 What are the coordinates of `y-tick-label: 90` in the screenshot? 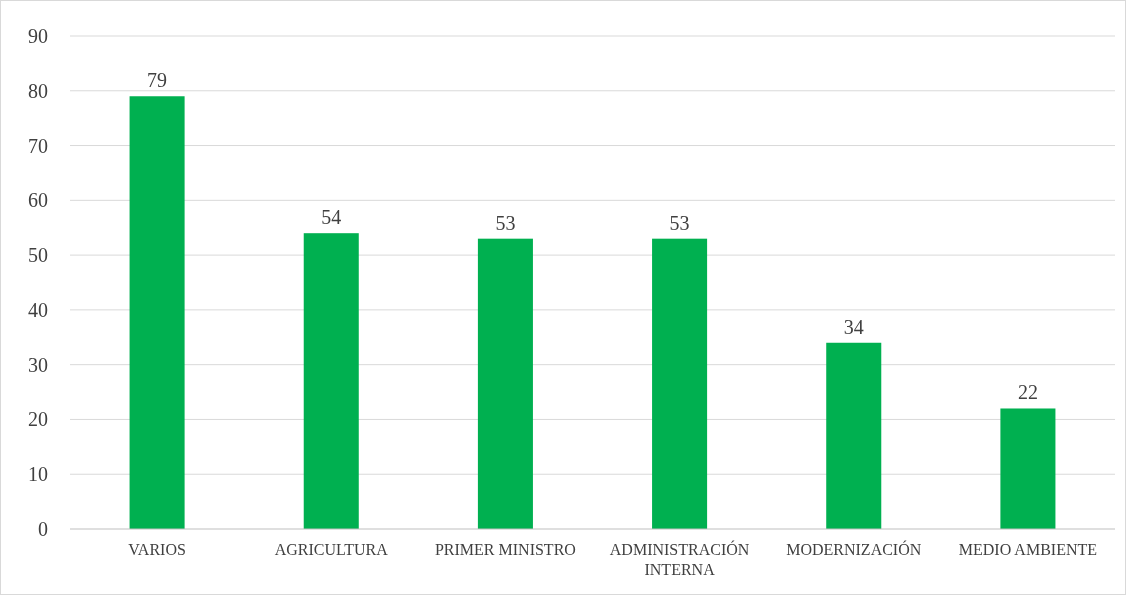 It's located at (38, 36).